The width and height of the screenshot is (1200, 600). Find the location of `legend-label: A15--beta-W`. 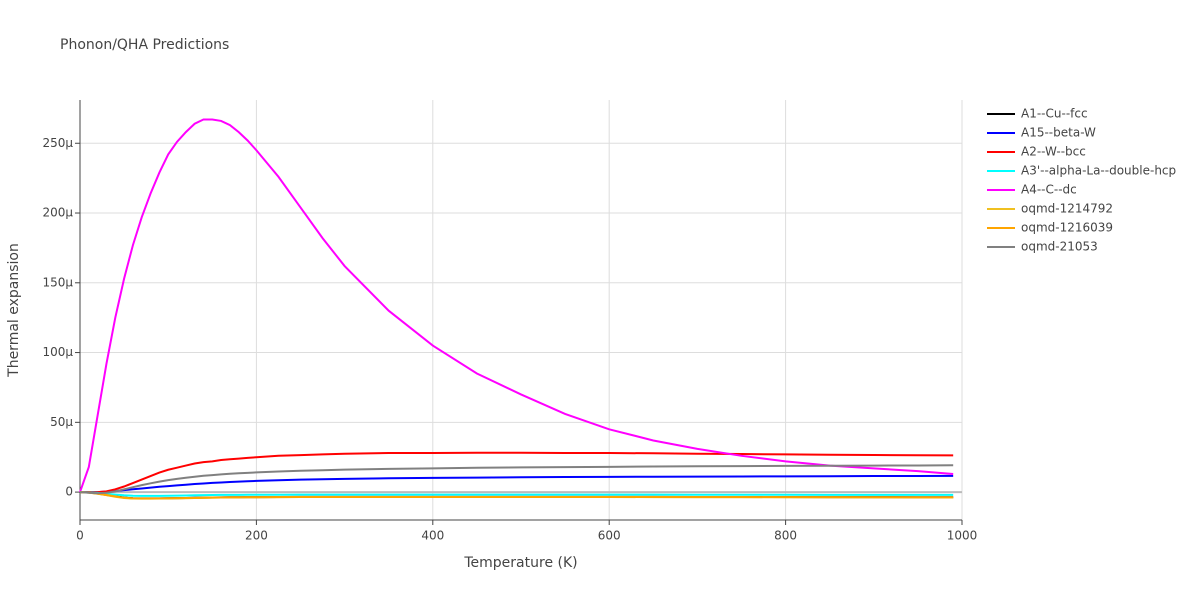

legend-label: A15--beta-W is located at coordinates (1058, 133).